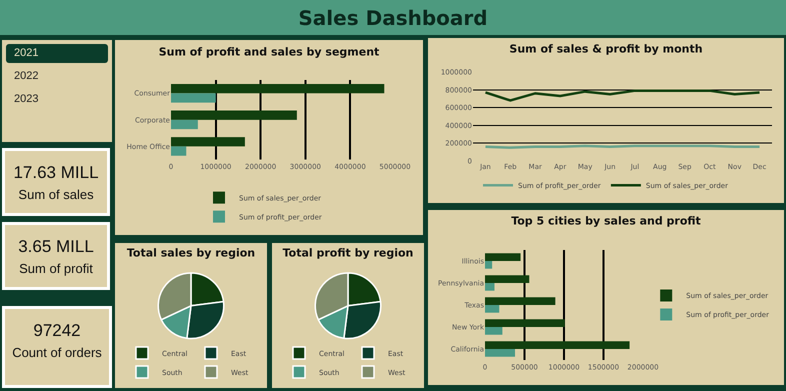  Describe the element at coordinates (26, 76) in the screenshot. I see `text: 2022` at that location.